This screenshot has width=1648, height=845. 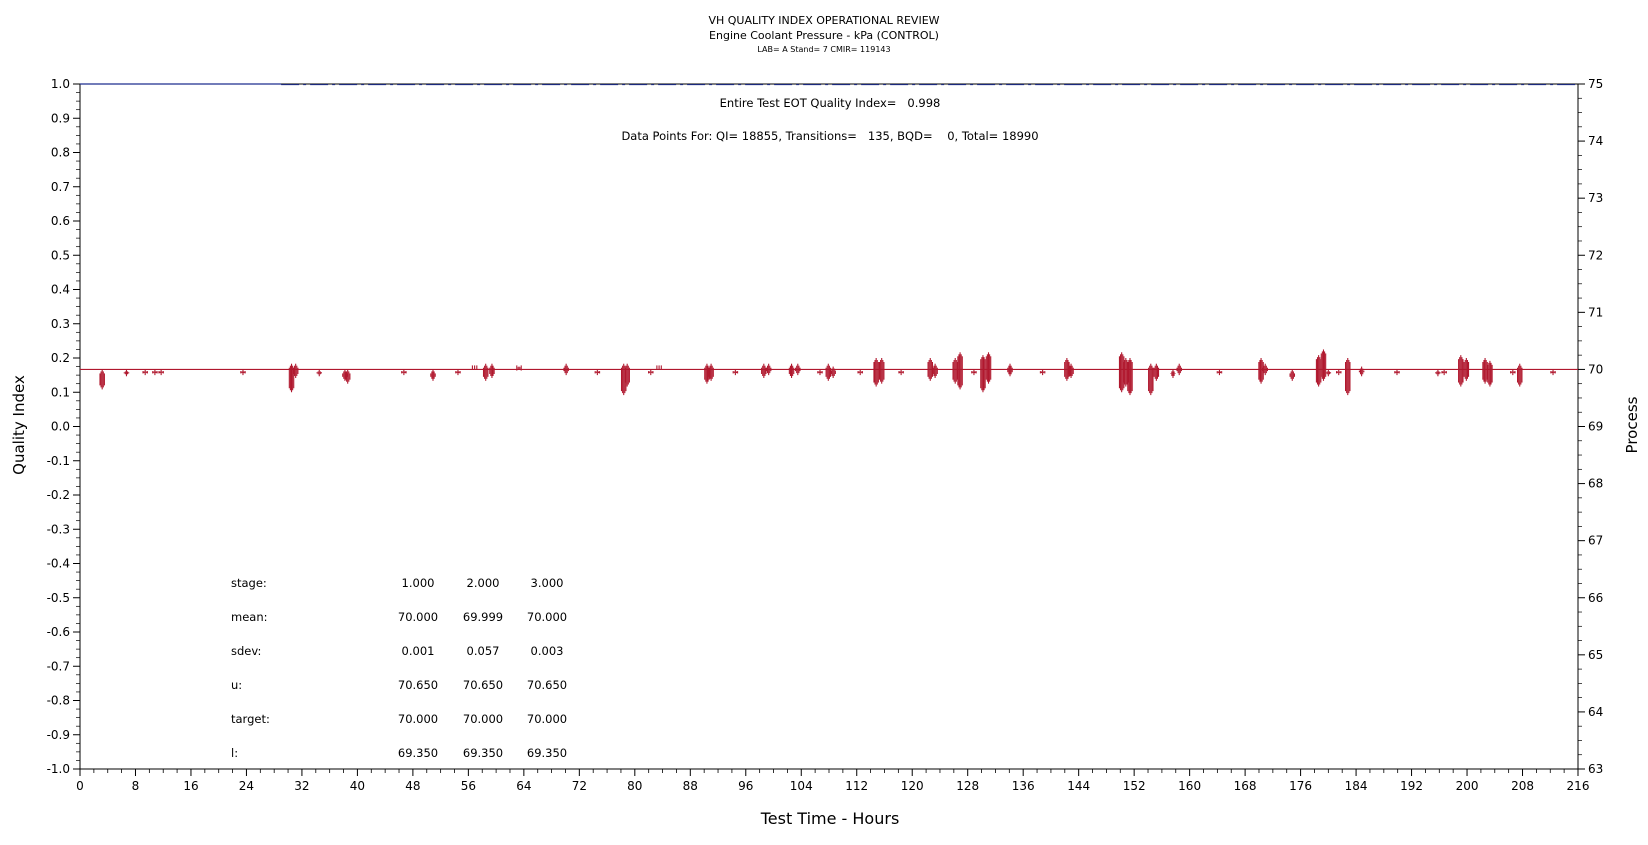 What do you see at coordinates (856, 786) in the screenshot?
I see `x-tick-label: 112` at bounding box center [856, 786].